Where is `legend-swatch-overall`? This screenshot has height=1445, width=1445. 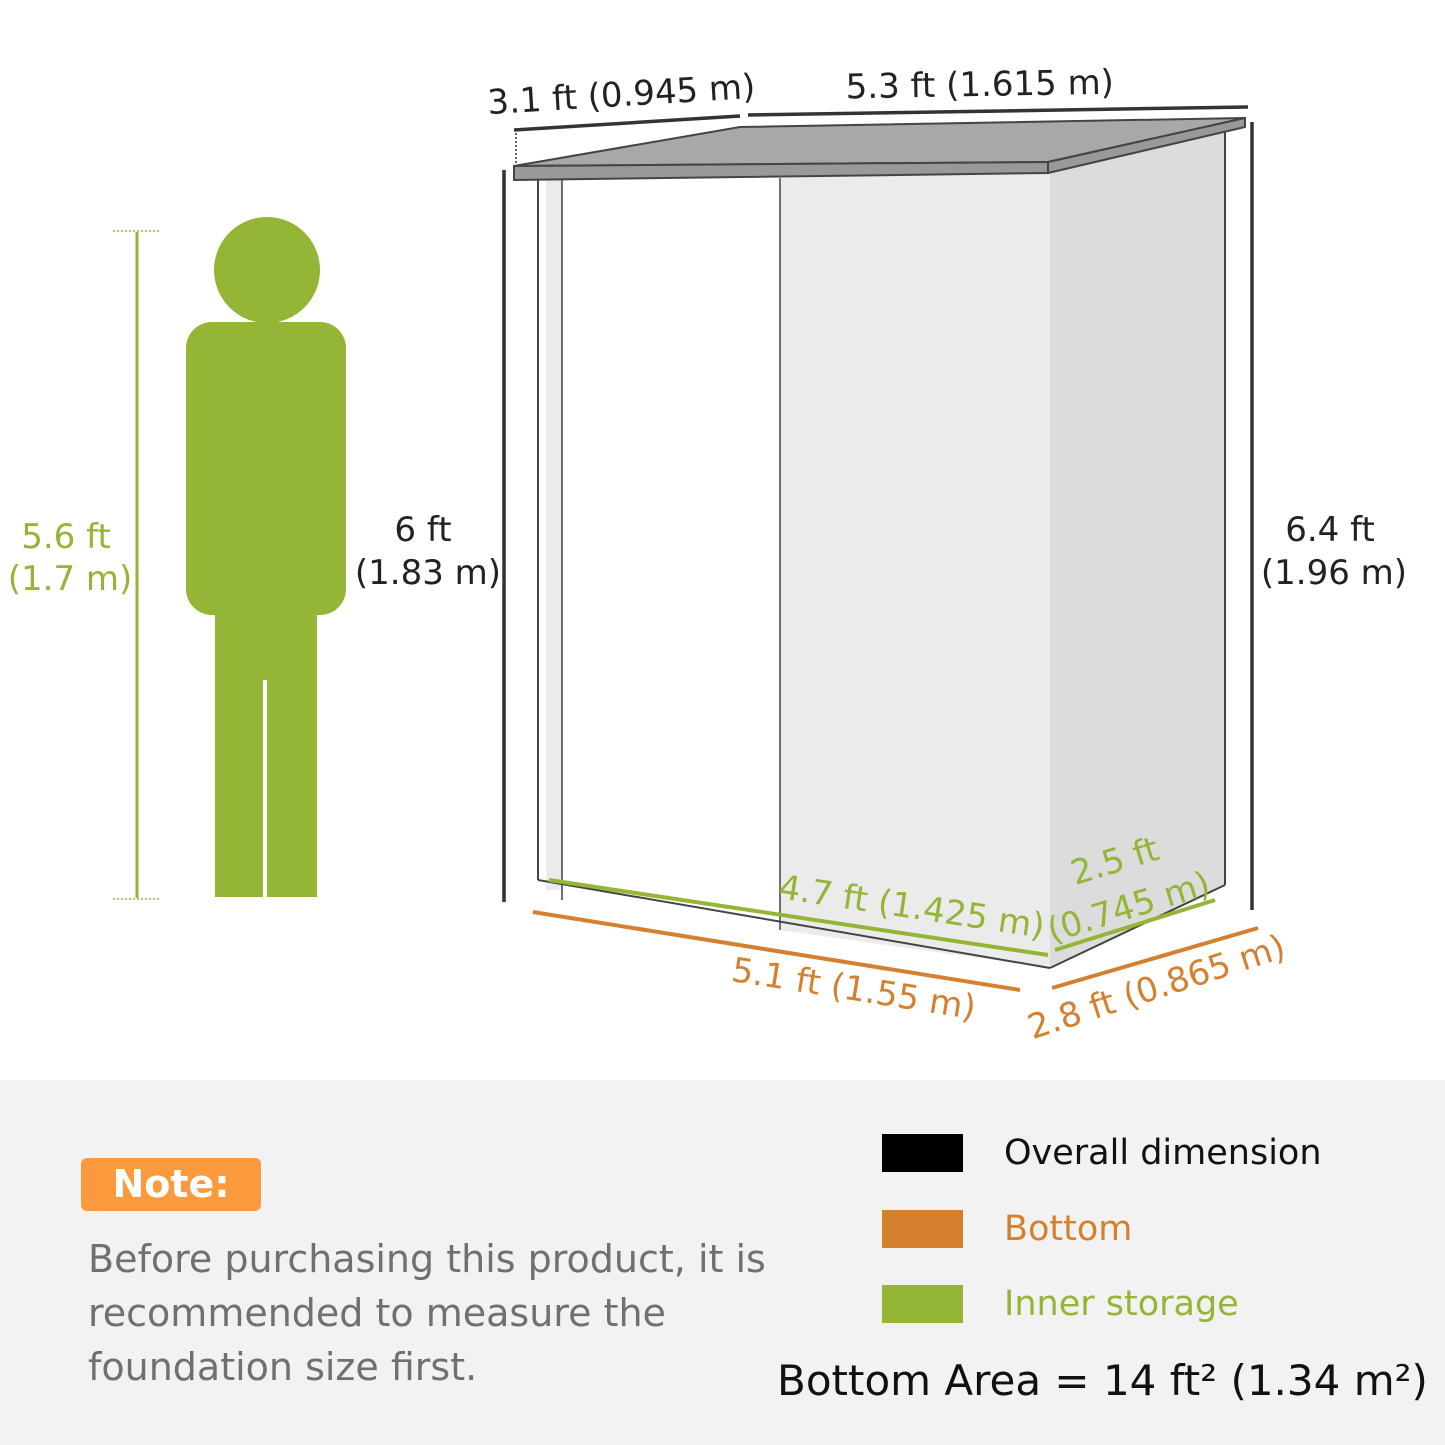 legend-swatch-overall is located at coordinates (922, 1153).